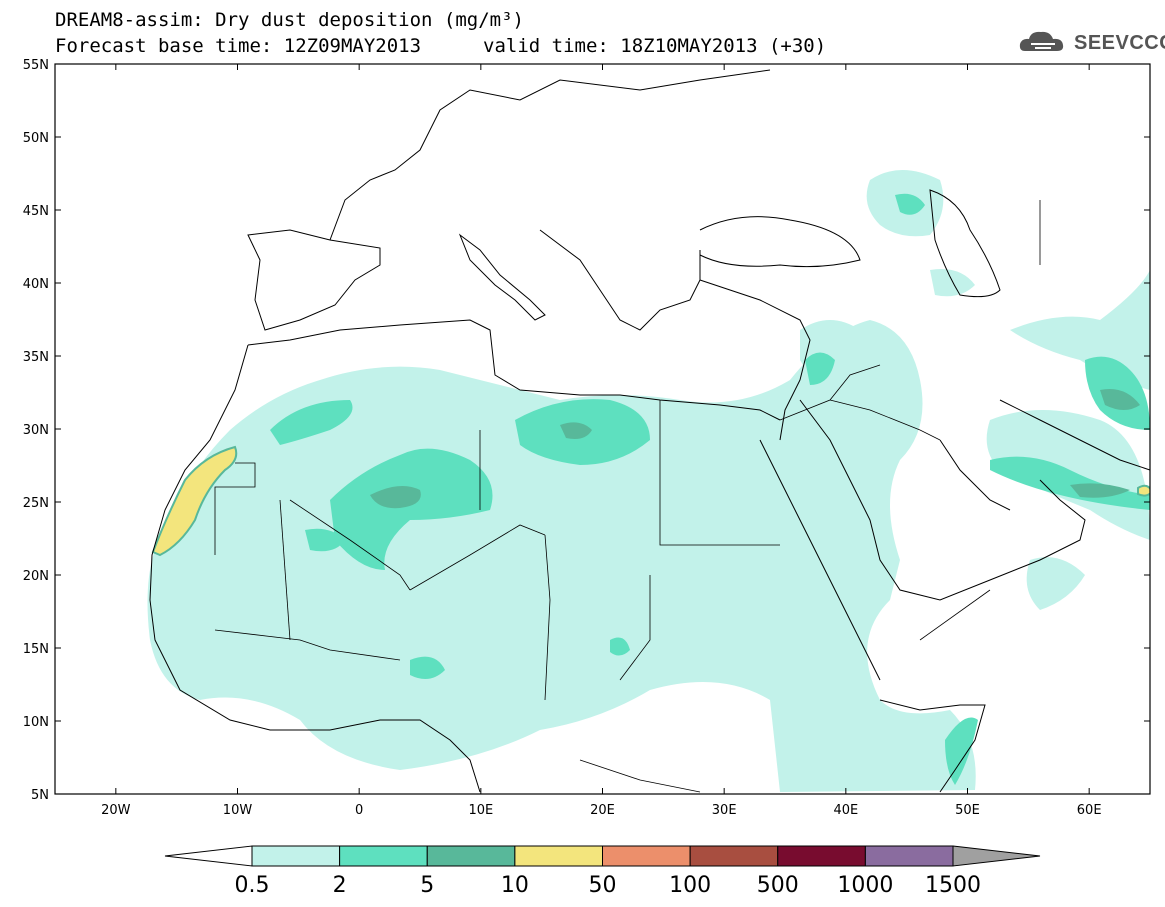 This screenshot has height=907, width=1165. I want to click on colorbar-label: 2, so click(340, 885).